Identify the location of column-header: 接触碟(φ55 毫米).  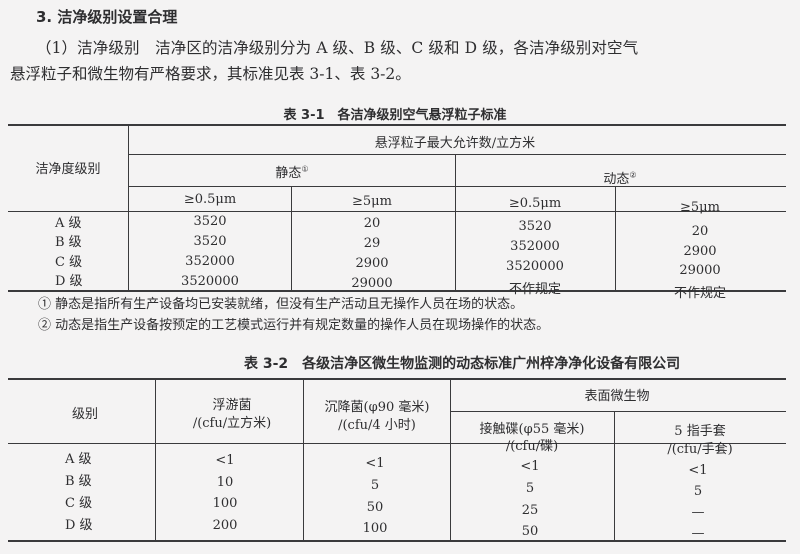
(532, 429).